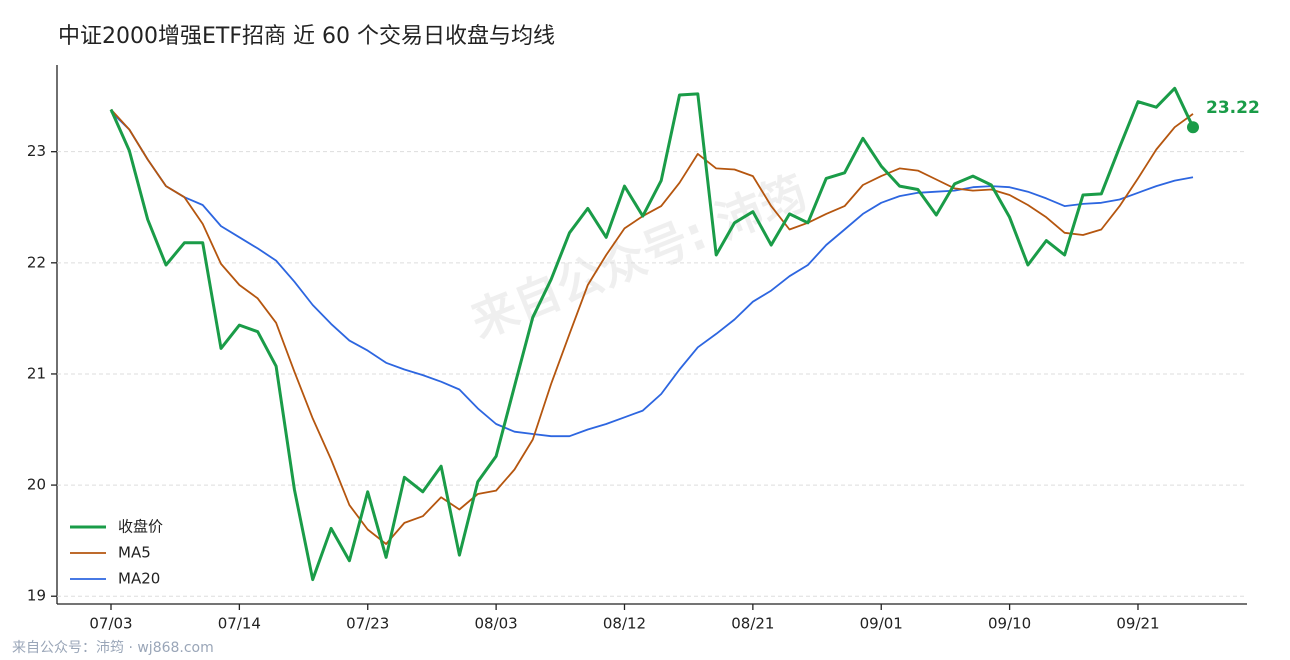  I want to click on x-tick-label: 08/12, so click(624, 624).